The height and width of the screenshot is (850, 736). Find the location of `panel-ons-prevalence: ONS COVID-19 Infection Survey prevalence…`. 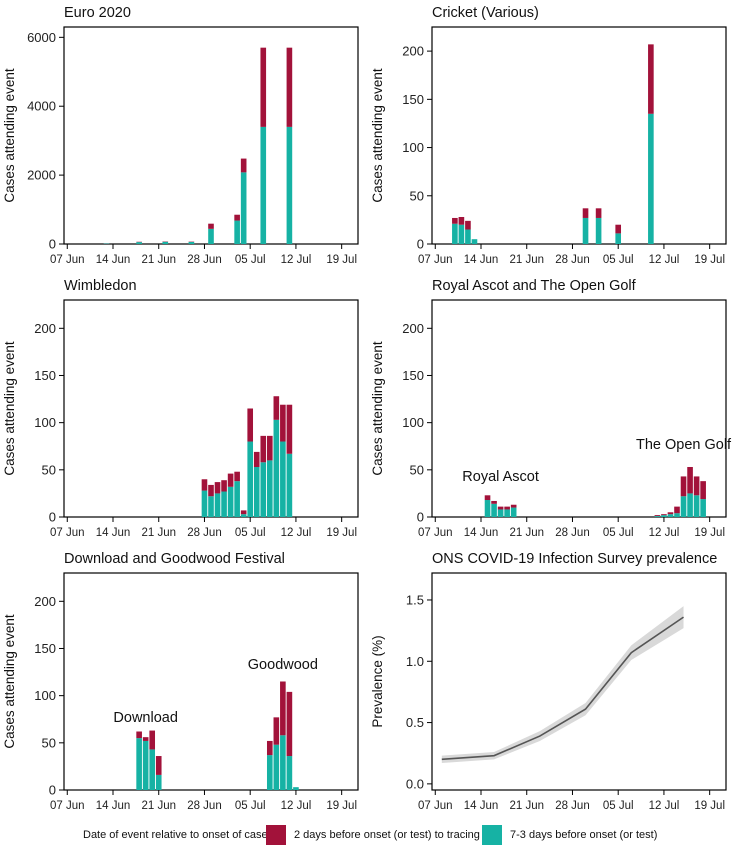

panel-ons-prevalence: ONS COVID-19 Infection Survey prevalence… is located at coordinates (548, 681).